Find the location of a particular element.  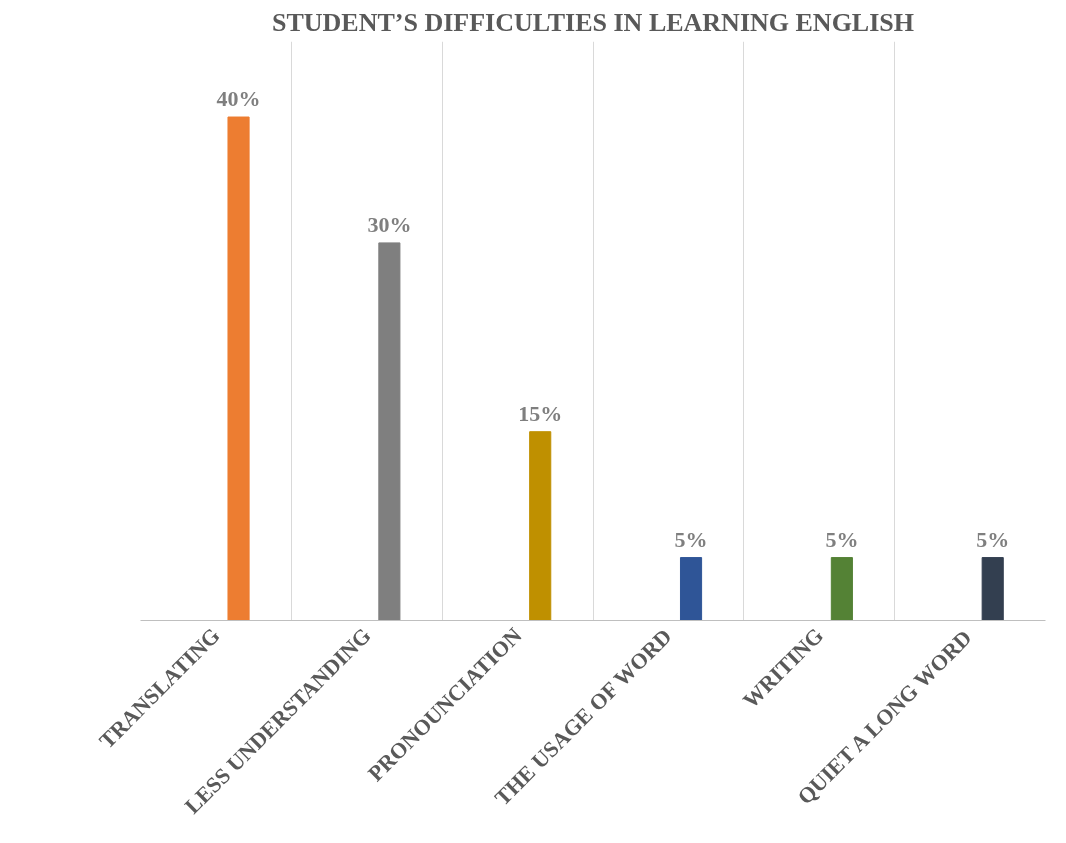

data-label: 30% is located at coordinates (389, 224).